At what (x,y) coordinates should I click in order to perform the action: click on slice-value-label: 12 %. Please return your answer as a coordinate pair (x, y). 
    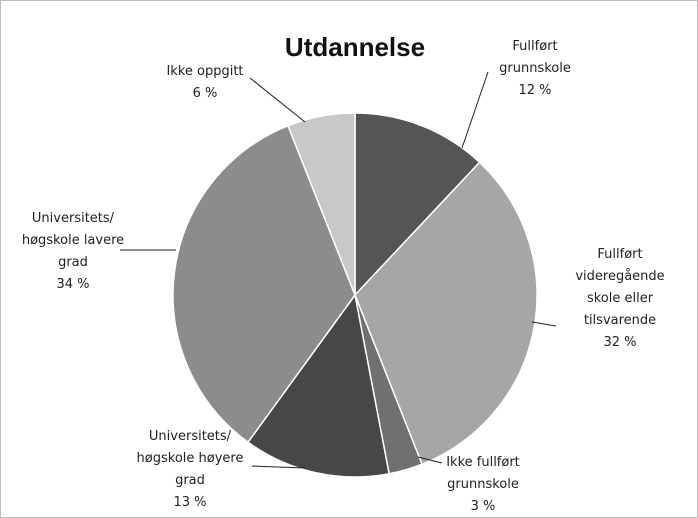
    Looking at the image, I should click on (534, 90).